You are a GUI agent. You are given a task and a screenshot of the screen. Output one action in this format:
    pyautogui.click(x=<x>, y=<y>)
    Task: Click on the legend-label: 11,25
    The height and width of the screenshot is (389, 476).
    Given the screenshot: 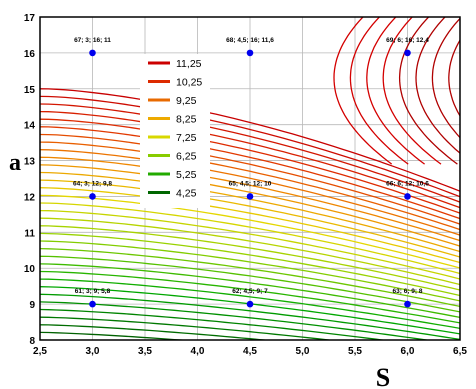 What is the action you would take?
    pyautogui.click(x=189, y=64)
    